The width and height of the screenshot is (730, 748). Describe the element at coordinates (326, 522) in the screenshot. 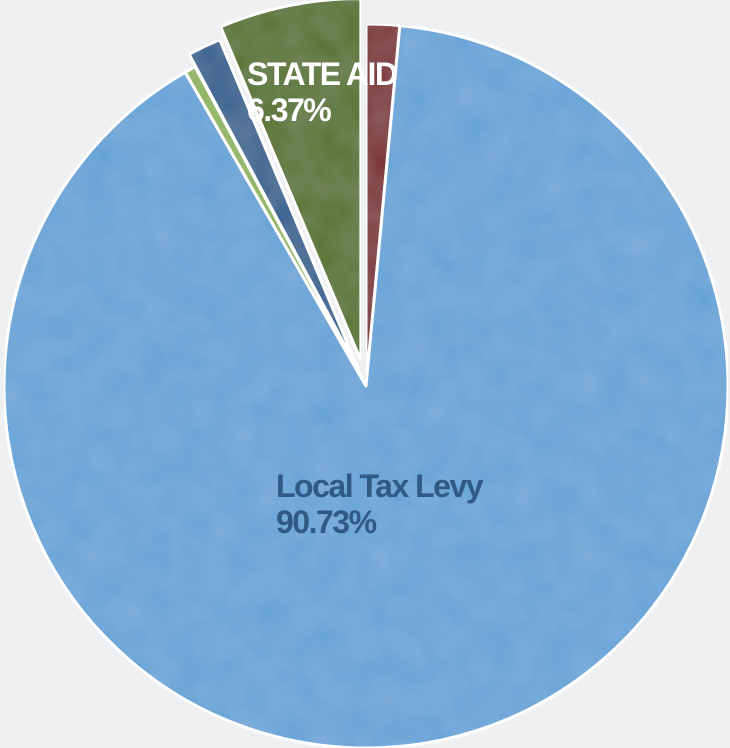

I see `slice-percent-label: 90.73%` at that location.